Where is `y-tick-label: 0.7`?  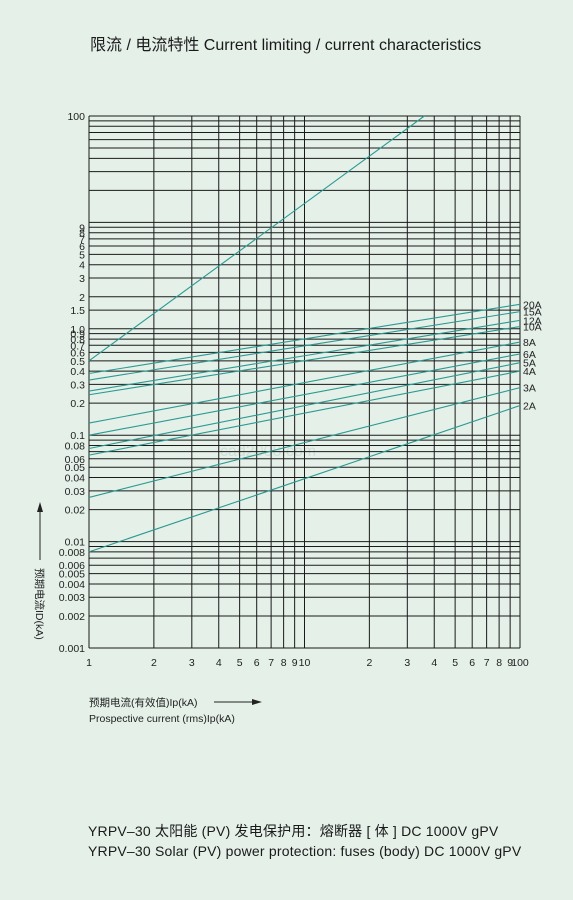 y-tick-label: 0.7 is located at coordinates (77, 346).